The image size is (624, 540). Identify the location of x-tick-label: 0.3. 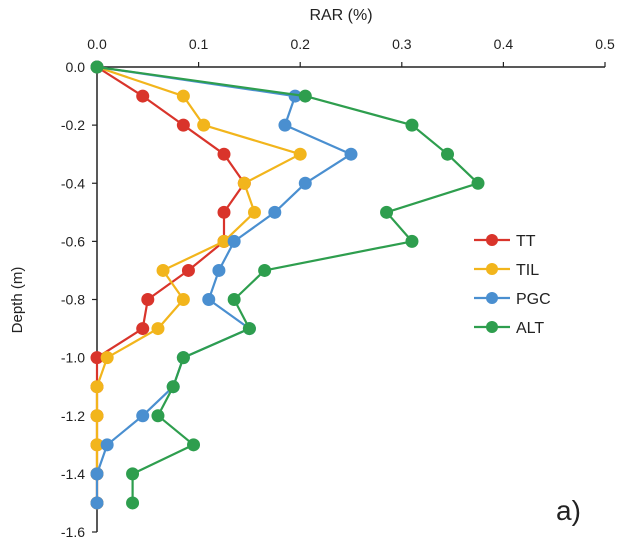
(402, 44).